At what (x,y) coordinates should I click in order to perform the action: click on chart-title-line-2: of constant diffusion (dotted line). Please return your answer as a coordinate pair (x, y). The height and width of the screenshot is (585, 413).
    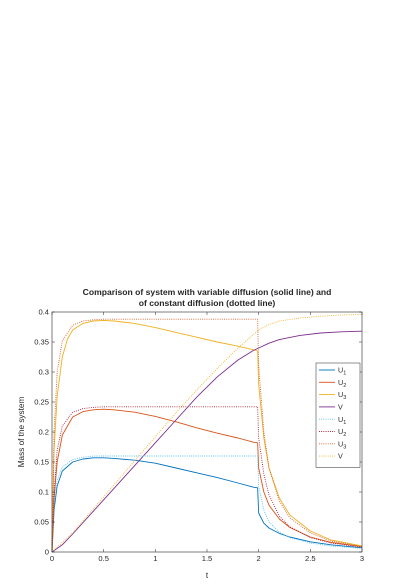
    Looking at the image, I should click on (207, 303).